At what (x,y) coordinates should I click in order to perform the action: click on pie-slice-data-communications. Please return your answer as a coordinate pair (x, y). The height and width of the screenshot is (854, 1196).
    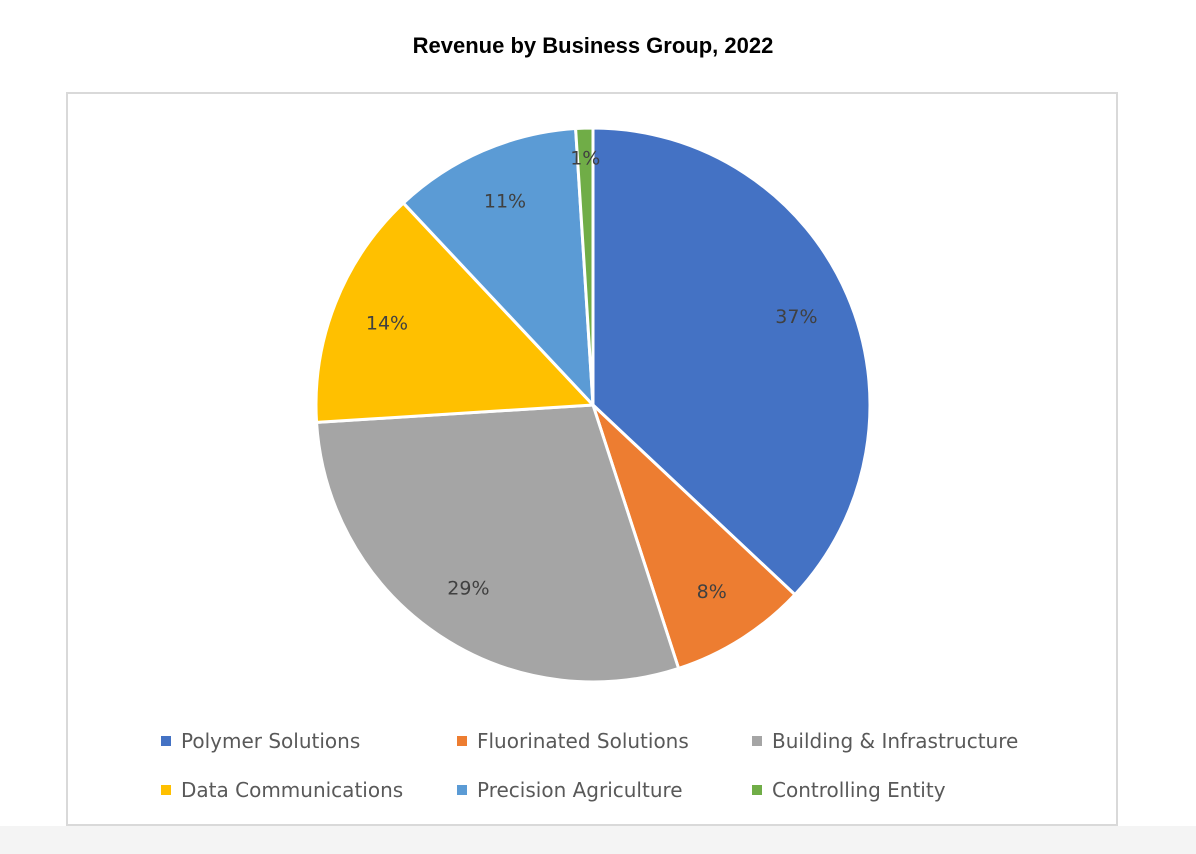
    Looking at the image, I should click on (454, 312).